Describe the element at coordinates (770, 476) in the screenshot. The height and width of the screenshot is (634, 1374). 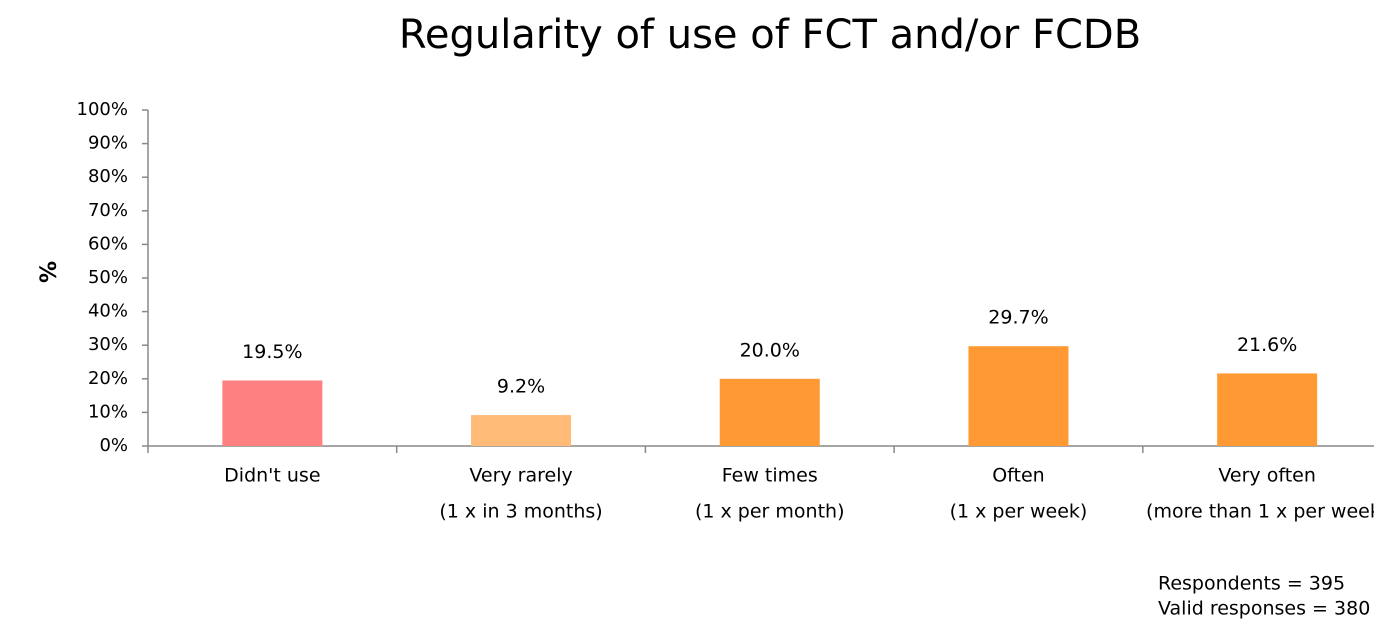
I see `x-tick-label: Few times` at that location.